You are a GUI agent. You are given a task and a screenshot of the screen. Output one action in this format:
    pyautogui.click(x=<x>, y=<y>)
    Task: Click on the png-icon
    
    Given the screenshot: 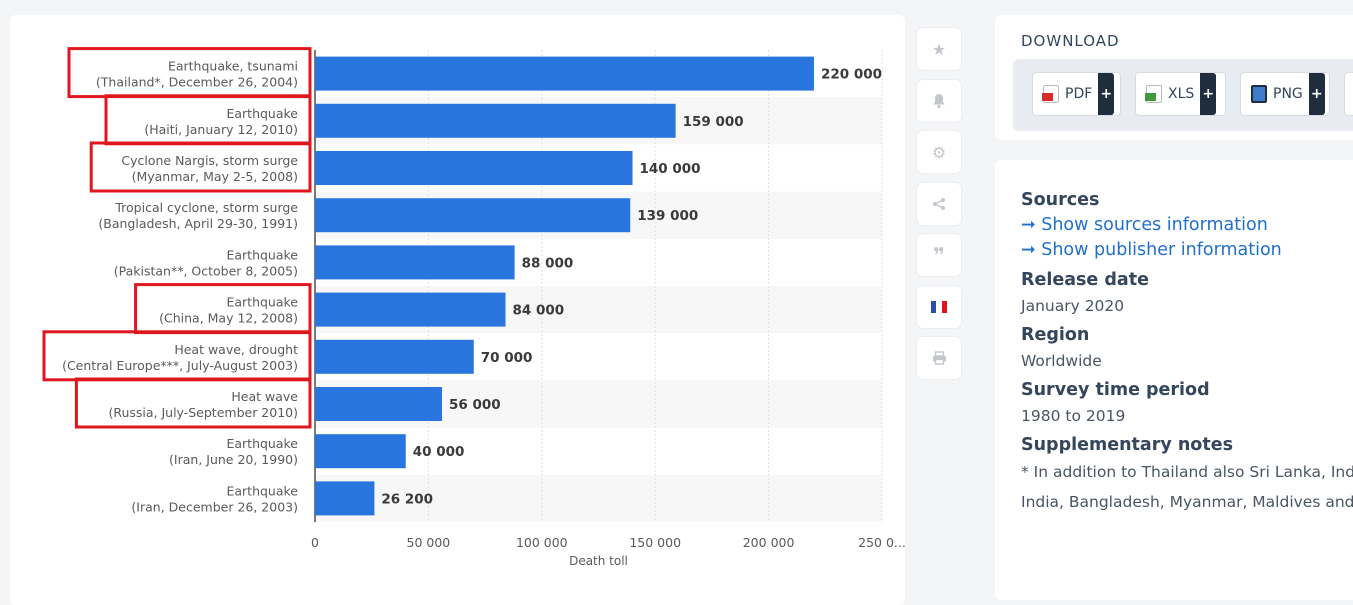 What is the action you would take?
    pyautogui.click(x=1259, y=94)
    